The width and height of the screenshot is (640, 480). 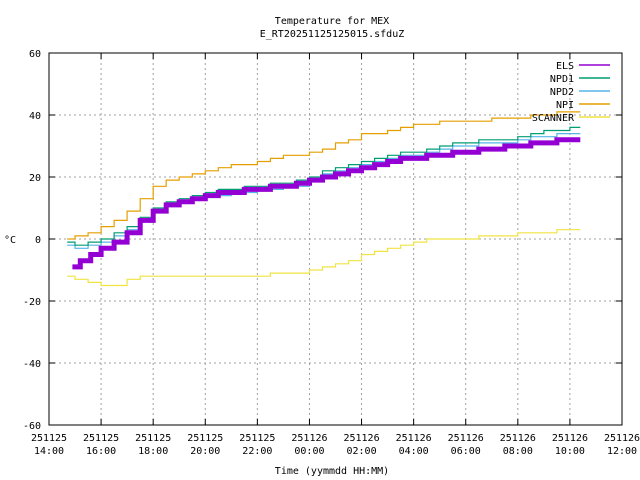 What do you see at coordinates (324, 258) in the screenshot?
I see `series-line-scanner` at bounding box center [324, 258].